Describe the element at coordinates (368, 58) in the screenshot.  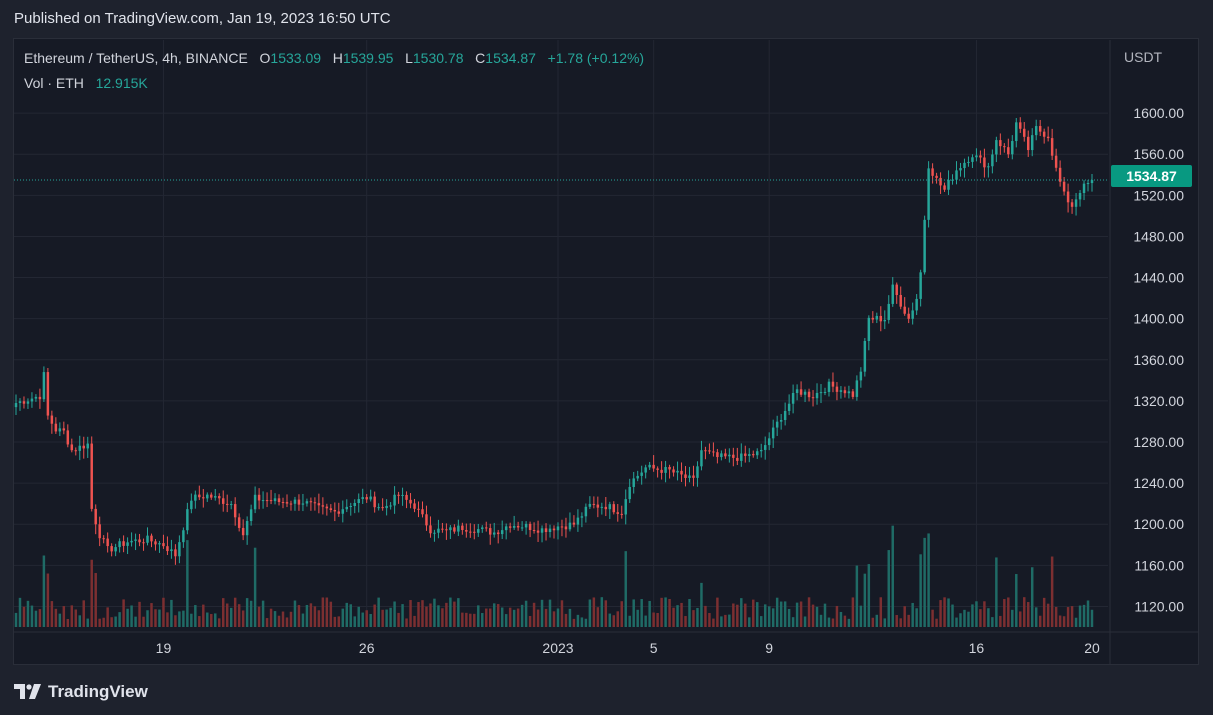
I see `high-value: 1539.95` at that location.